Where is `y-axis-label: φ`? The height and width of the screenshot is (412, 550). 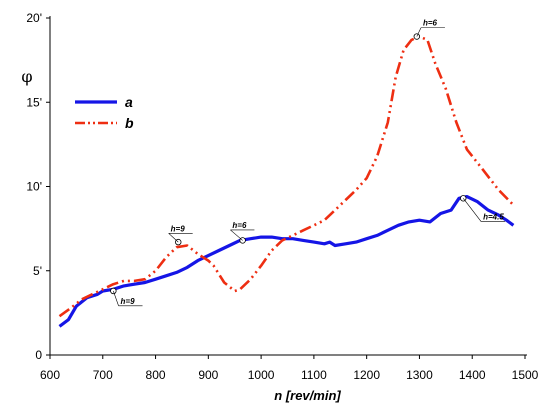
y-axis-label: φ is located at coordinates (26, 76).